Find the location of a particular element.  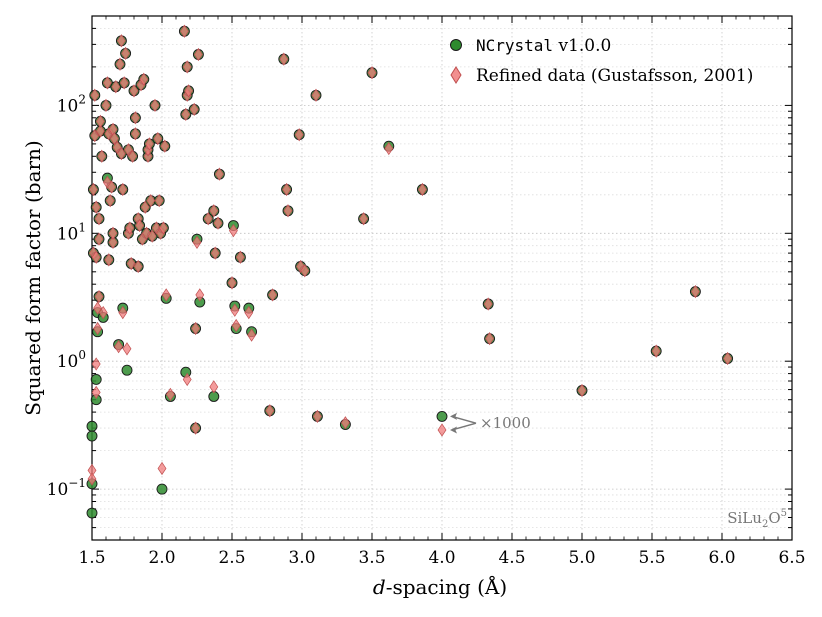

y-axis-title: Squared form factor (barn) is located at coordinates (33, 278).